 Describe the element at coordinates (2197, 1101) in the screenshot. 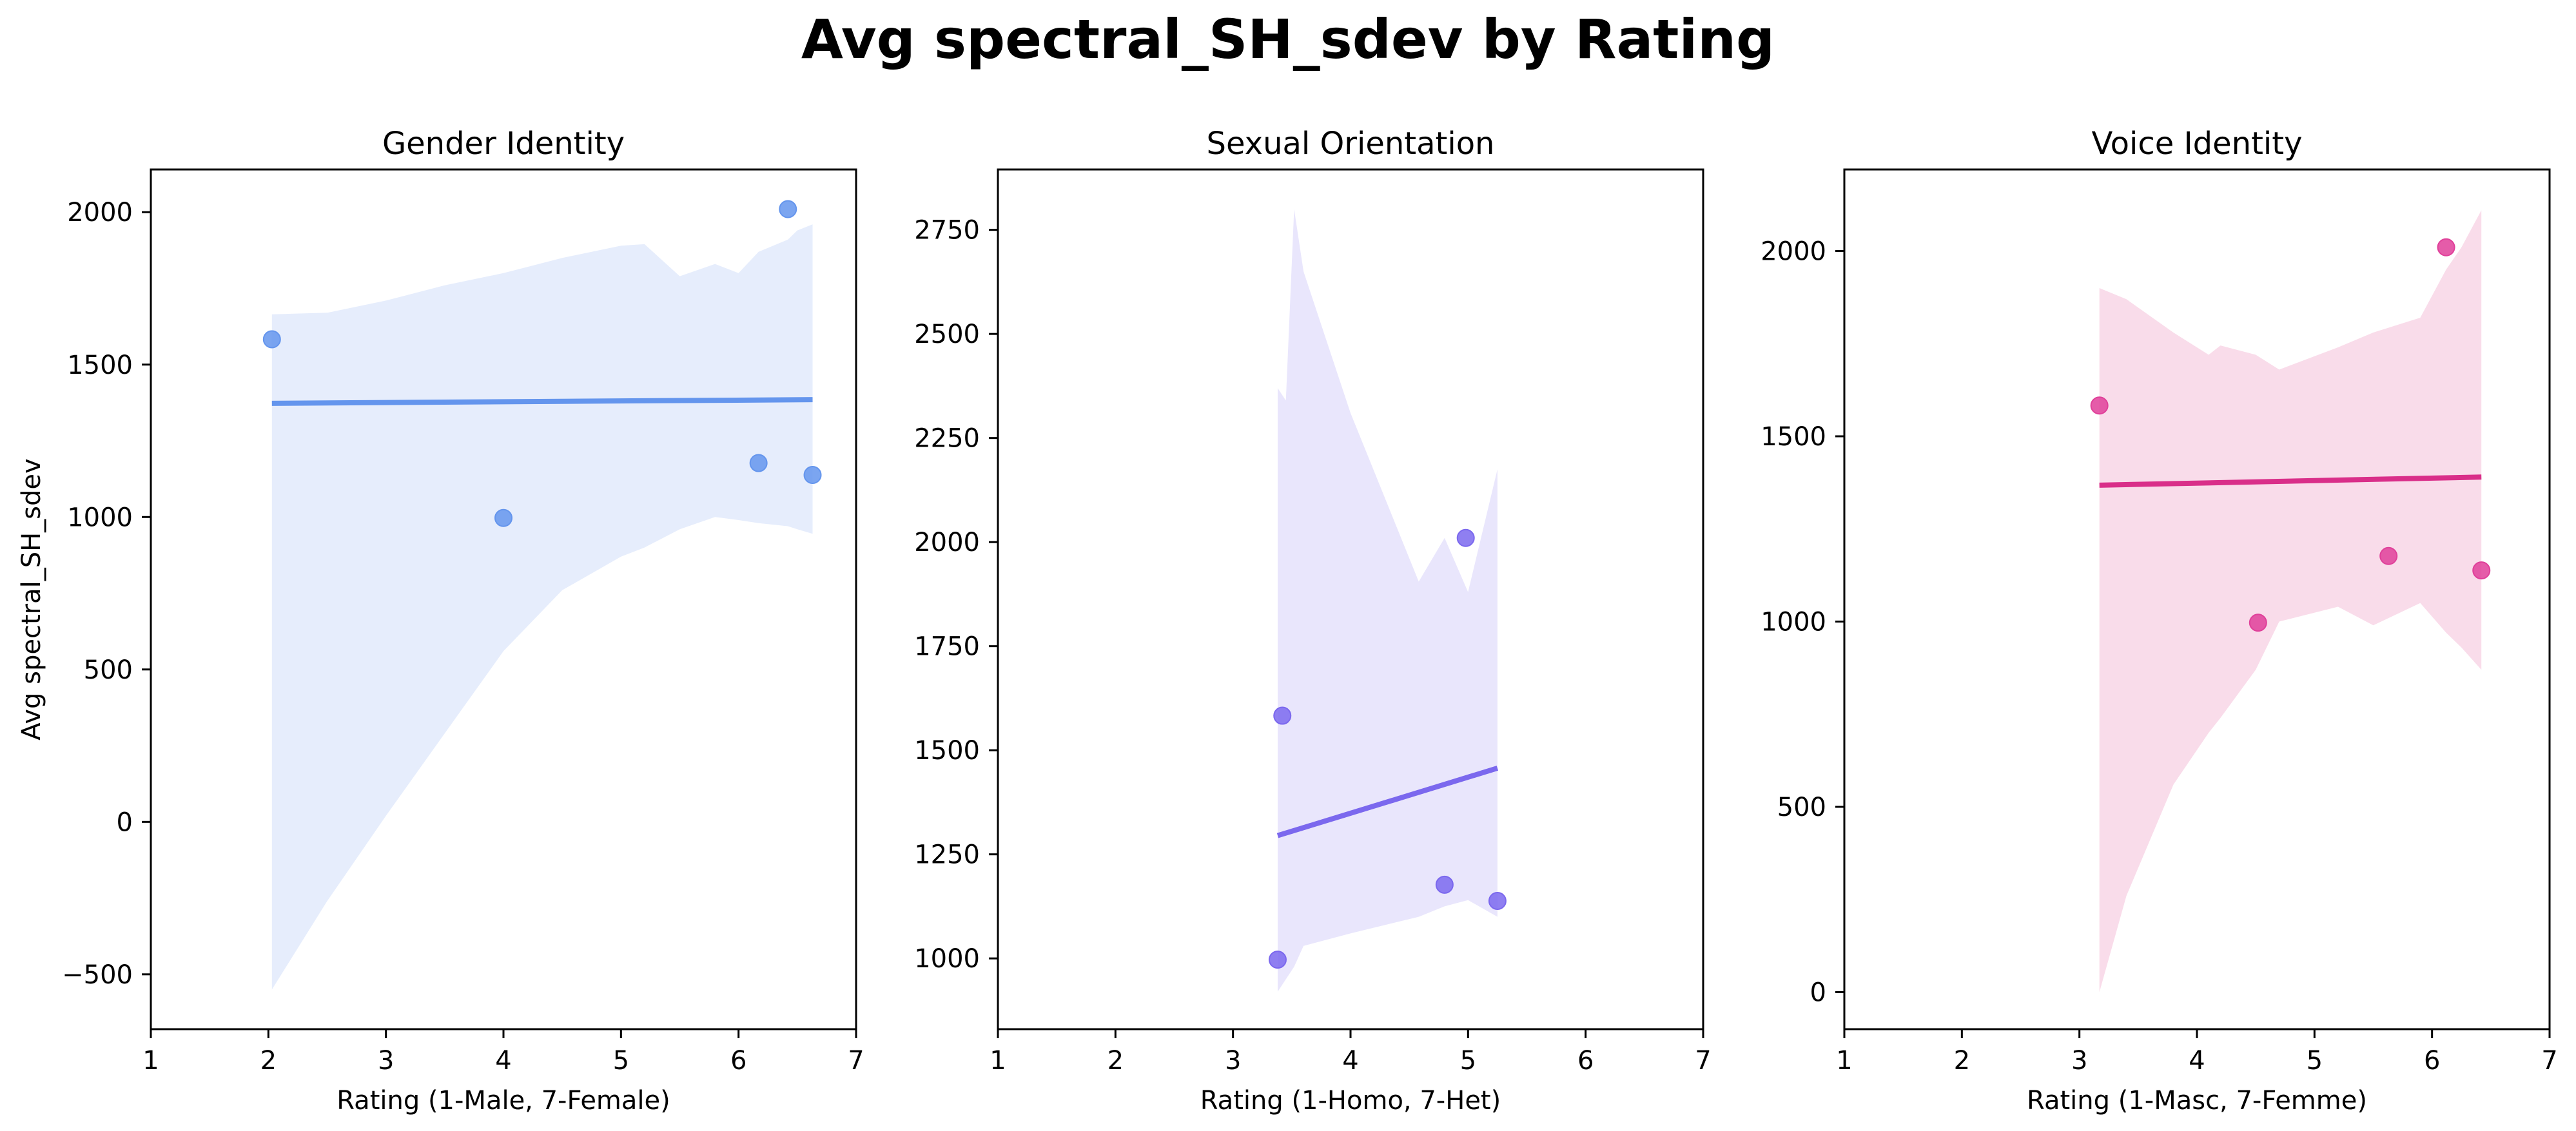

I see `x-axis-label: Rating (1-Masc, 7-Femme)` at that location.